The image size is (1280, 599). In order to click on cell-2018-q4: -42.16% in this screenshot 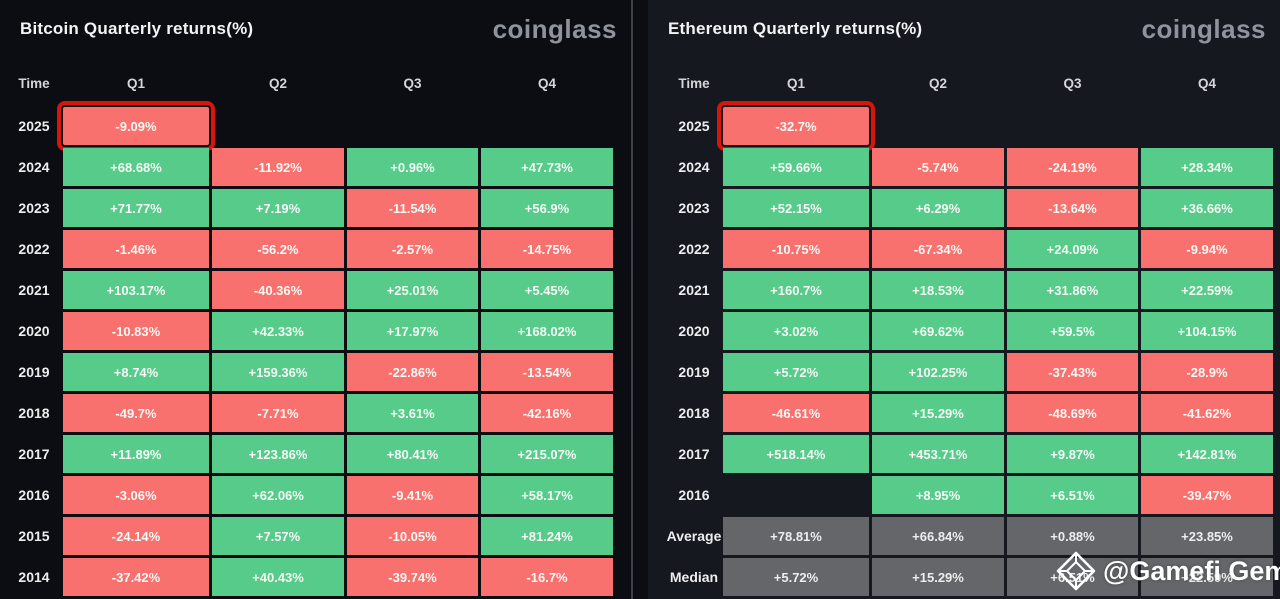, I will do `click(547, 413)`.